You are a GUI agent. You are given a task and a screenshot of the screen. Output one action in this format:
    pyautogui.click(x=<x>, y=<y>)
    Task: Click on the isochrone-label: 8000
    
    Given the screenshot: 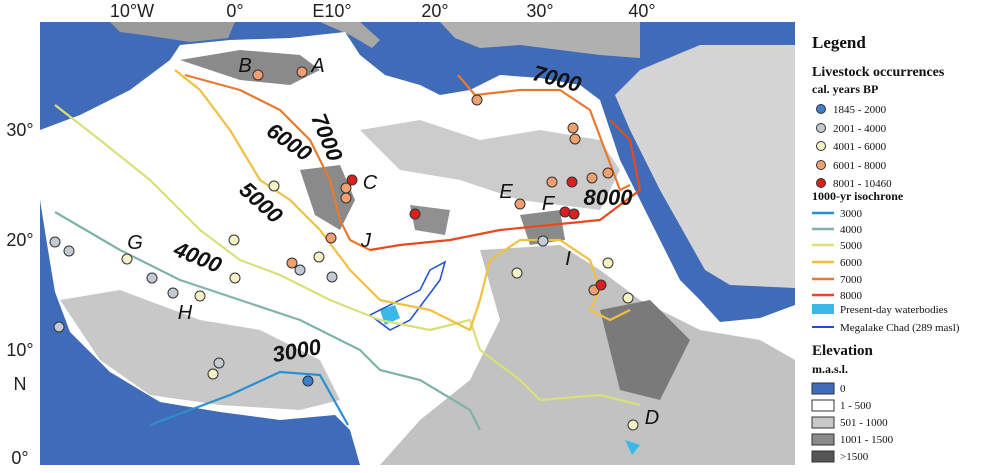 What is the action you would take?
    pyautogui.click(x=609, y=197)
    